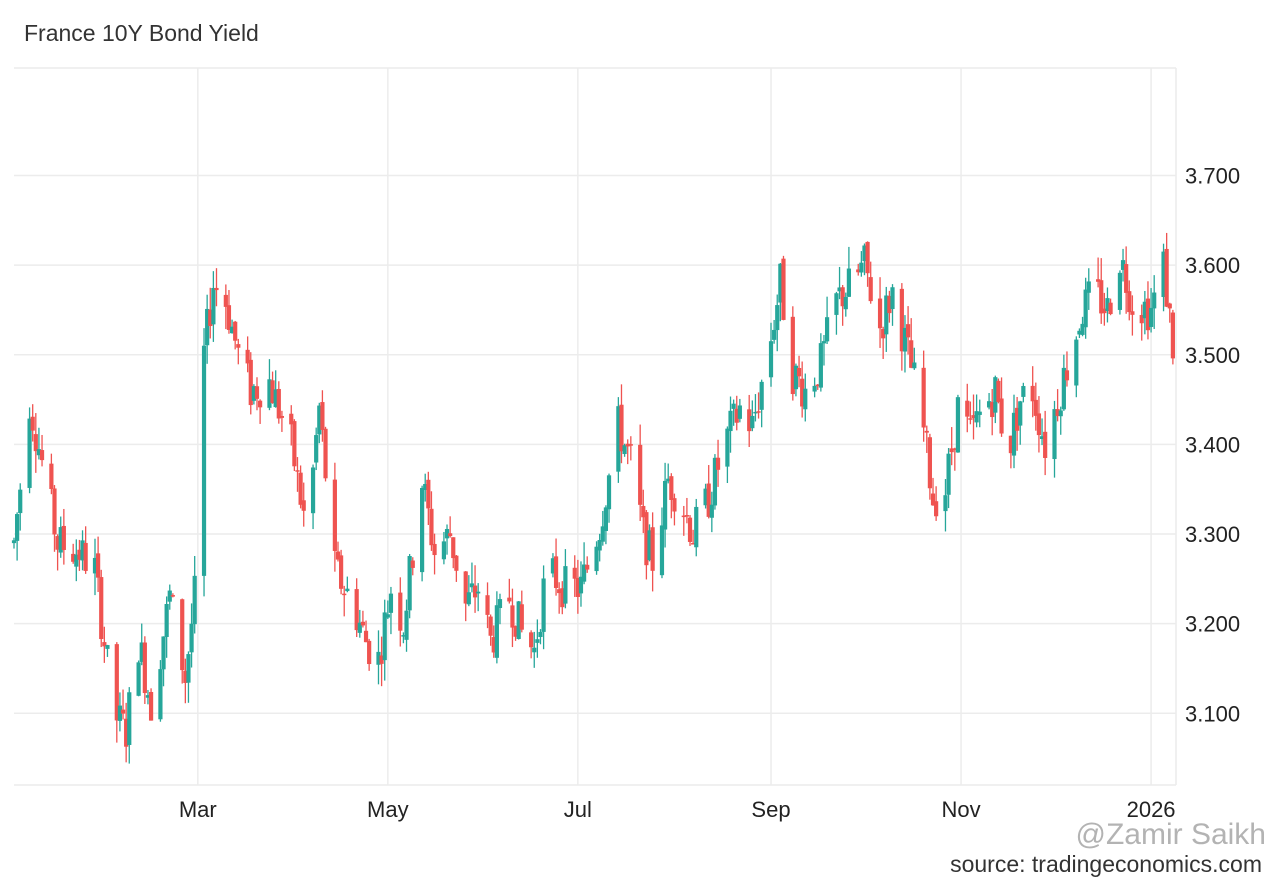 The image size is (1280, 887). What do you see at coordinates (1151, 809) in the screenshot?
I see `x-tick-label: 2026` at bounding box center [1151, 809].